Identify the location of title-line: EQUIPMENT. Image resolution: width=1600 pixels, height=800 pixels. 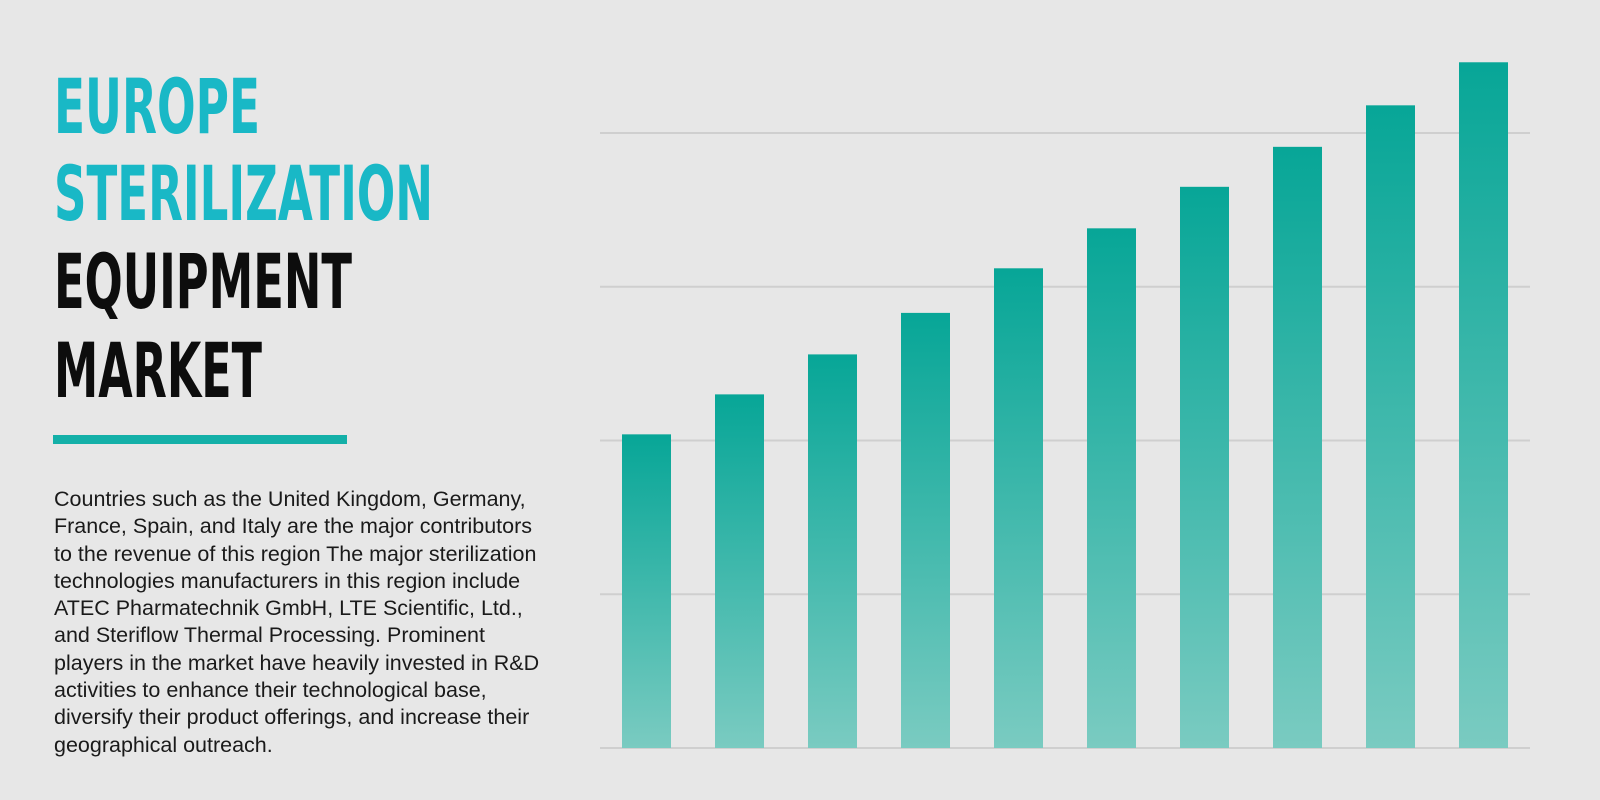
(203, 281).